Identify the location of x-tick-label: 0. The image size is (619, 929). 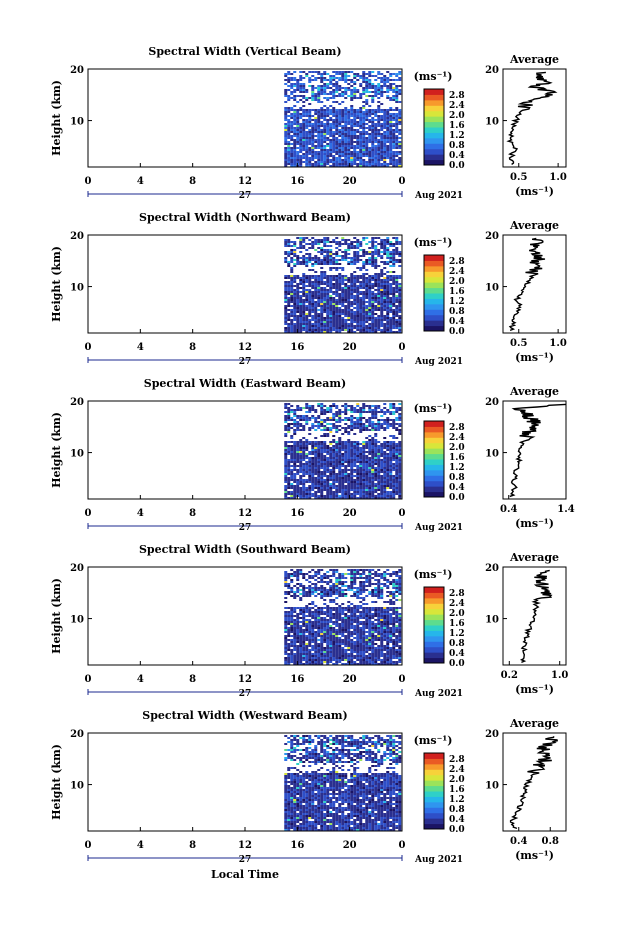
(402, 181).